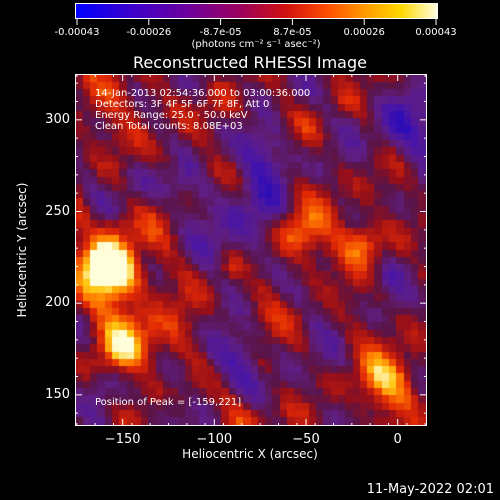 Image resolution: width=500 pixels, height=500 pixels. I want to click on y-tick-label: 300, so click(57, 119).